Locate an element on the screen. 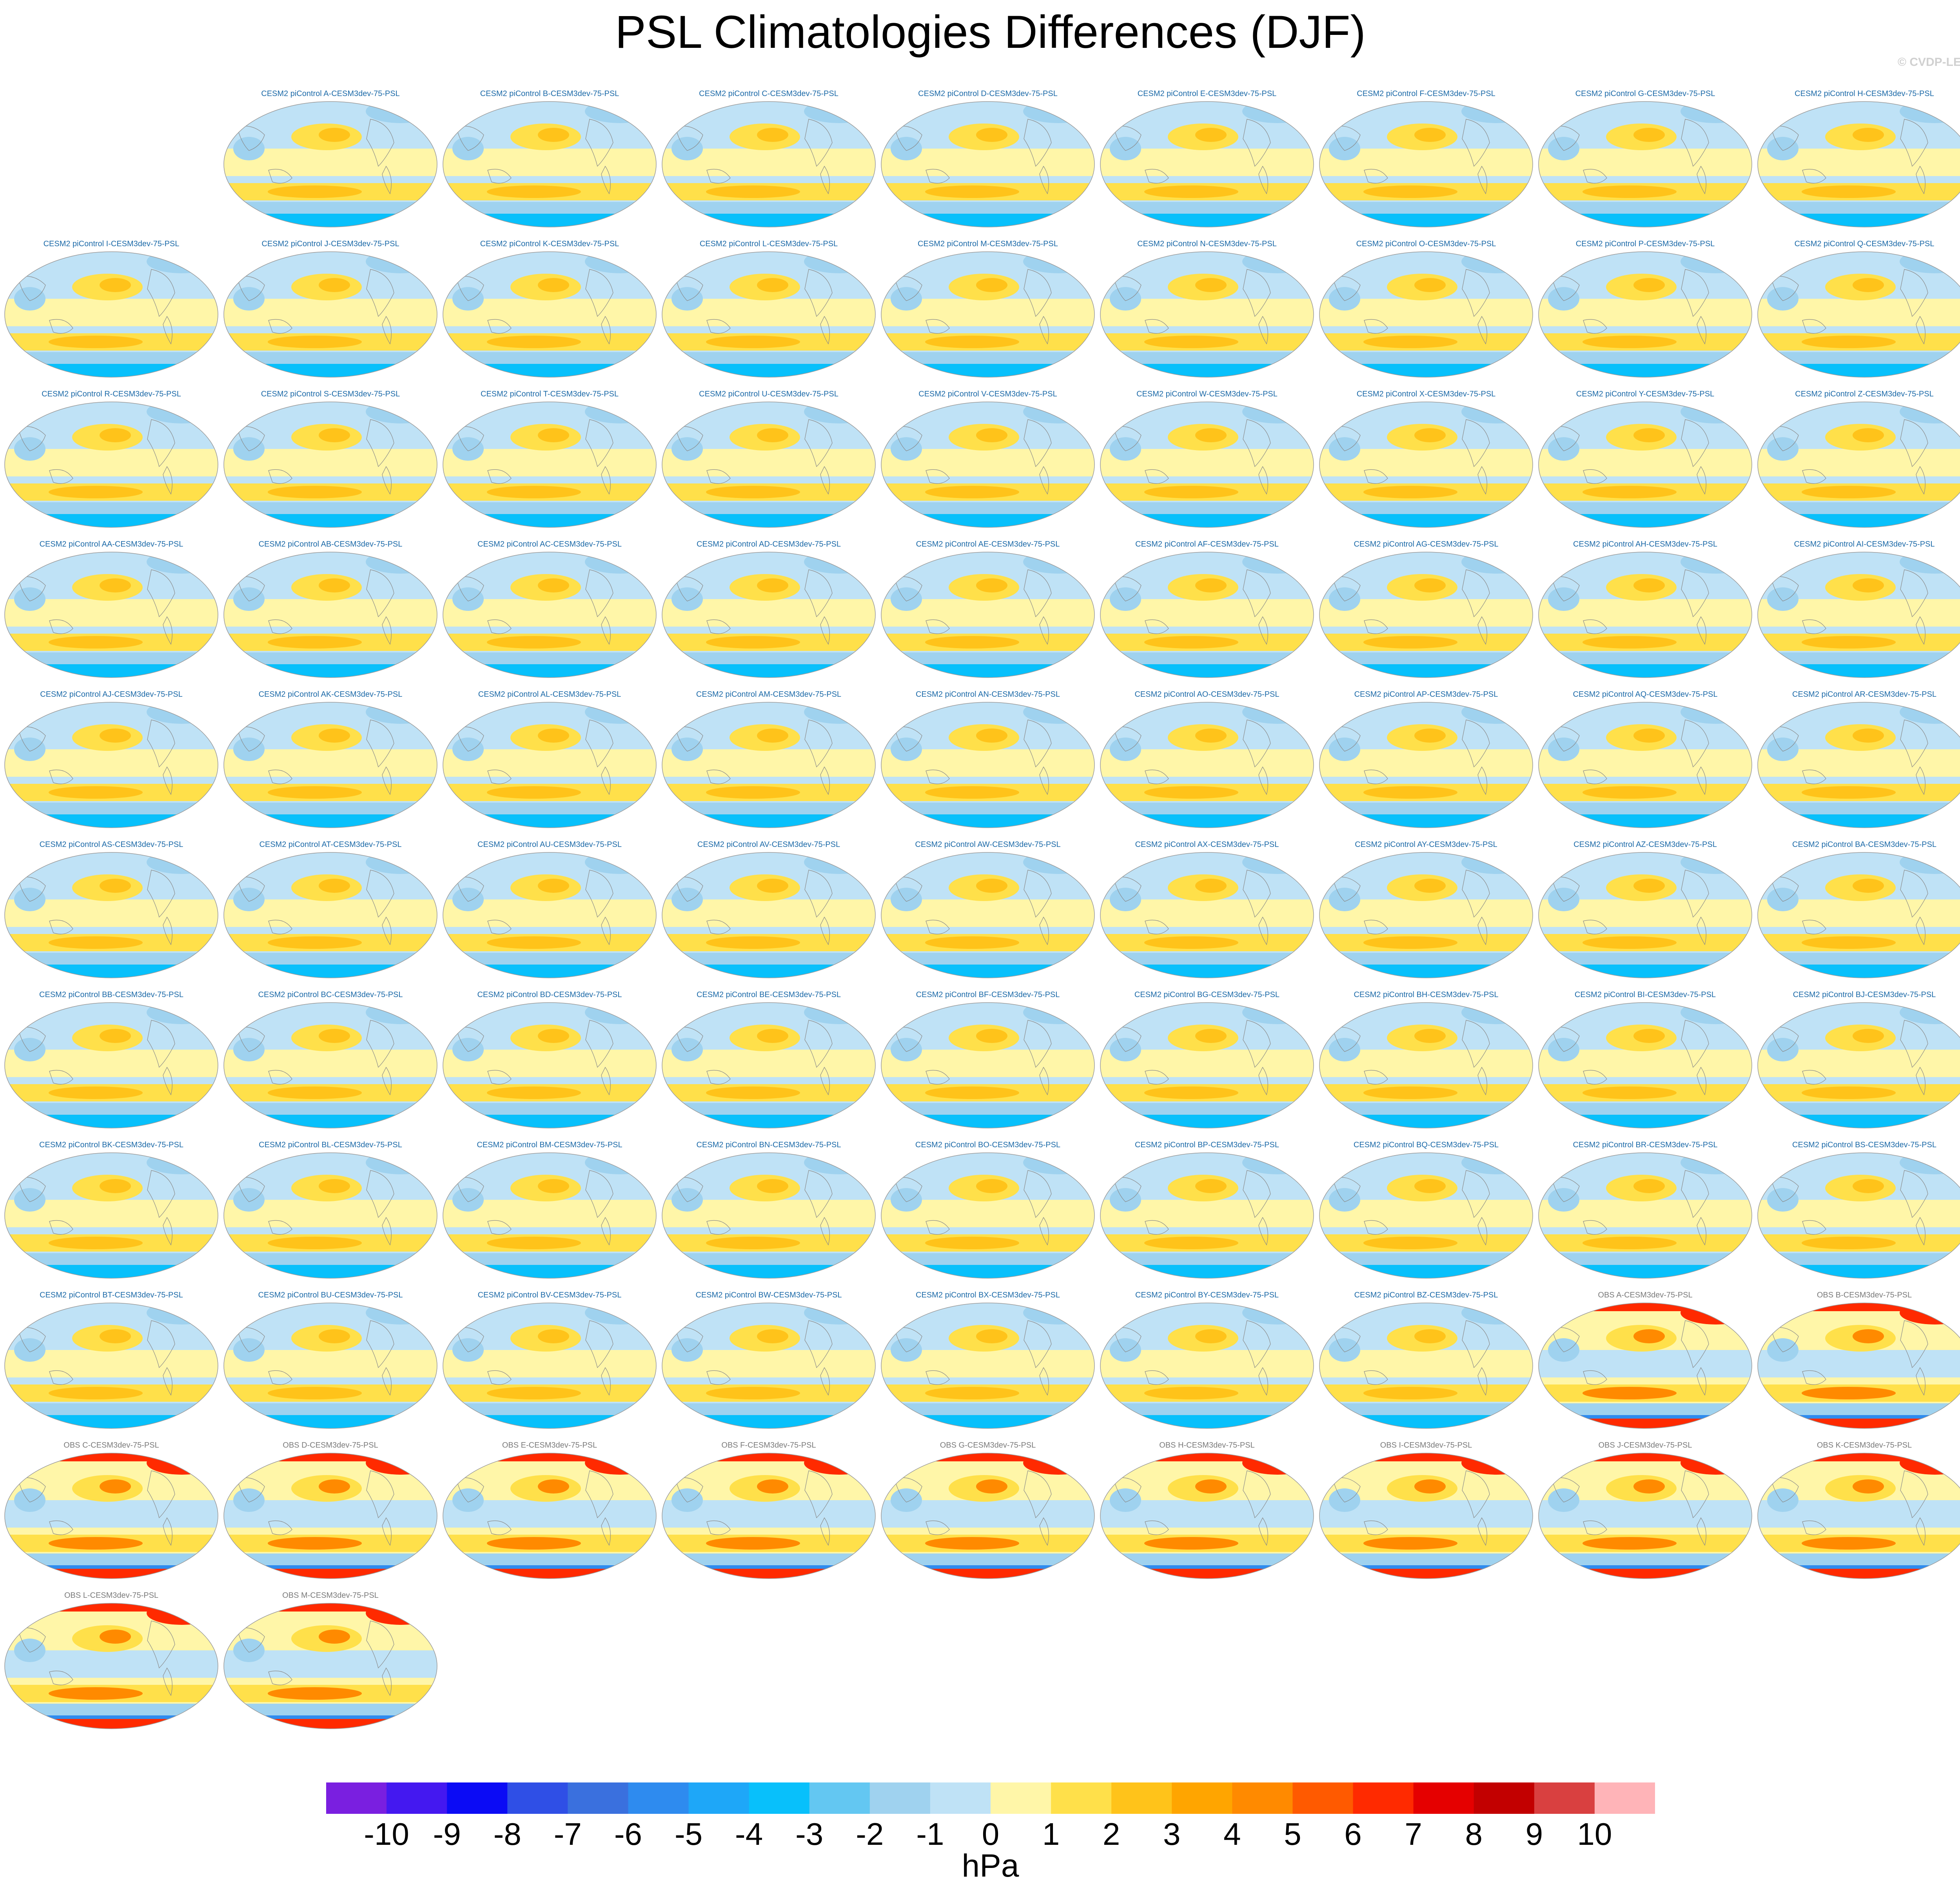  panel-label: CESM2 piControl V-CESM3dev-75-PSL is located at coordinates (988, 394).